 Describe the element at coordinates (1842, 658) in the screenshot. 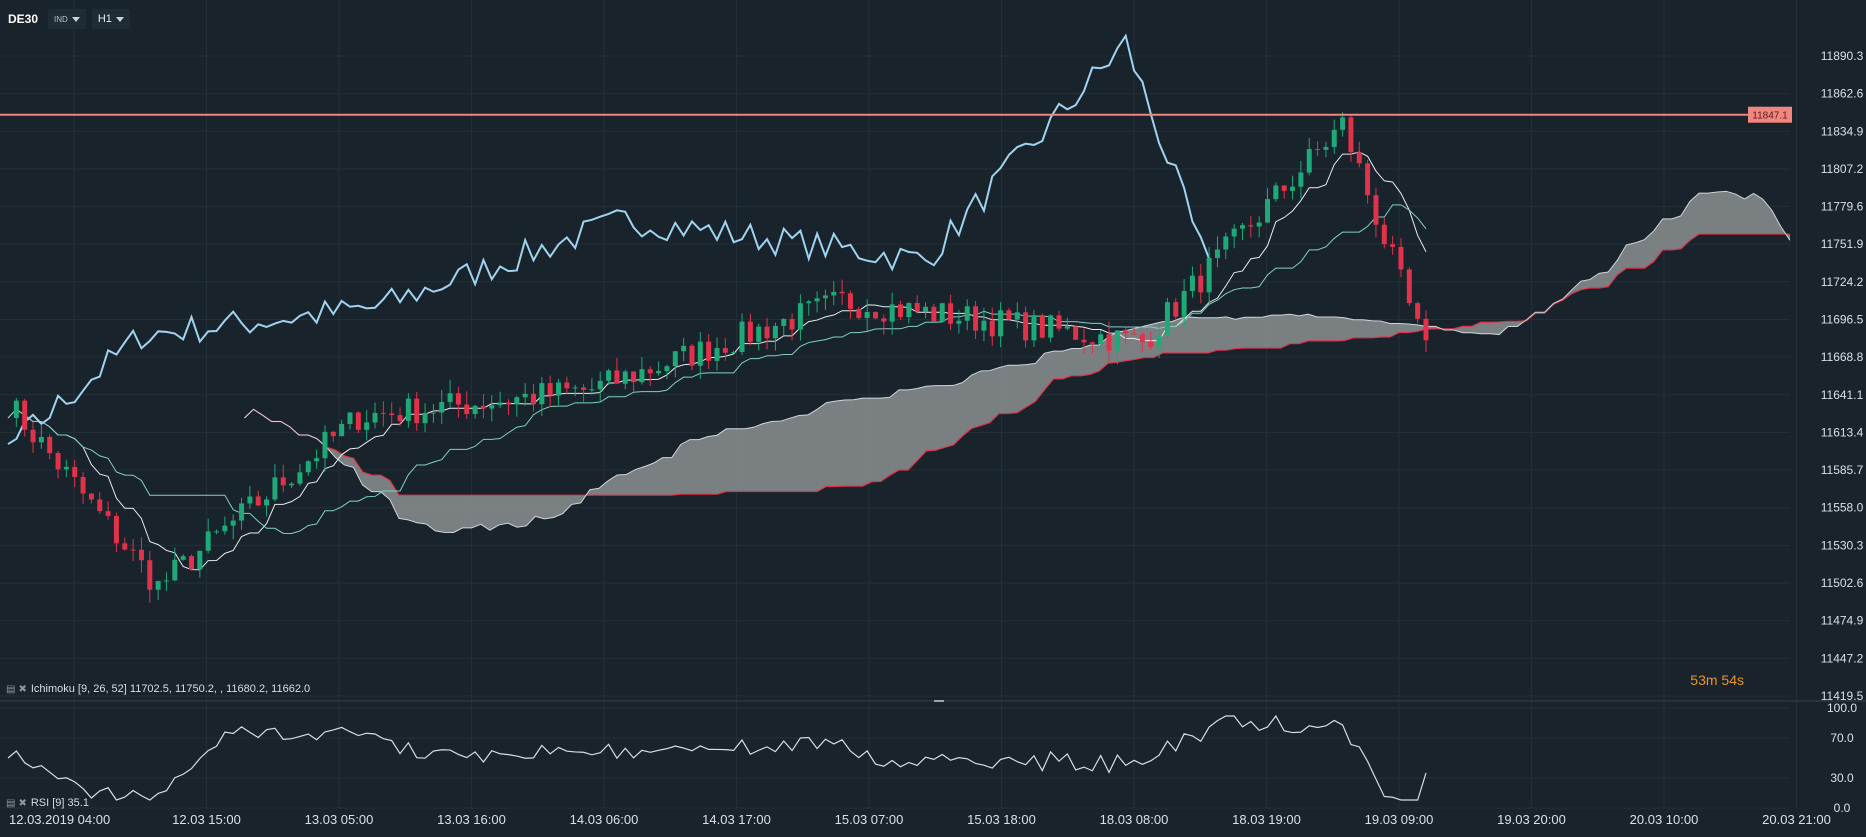

I see `y-tick-label: 11447.2` at that location.